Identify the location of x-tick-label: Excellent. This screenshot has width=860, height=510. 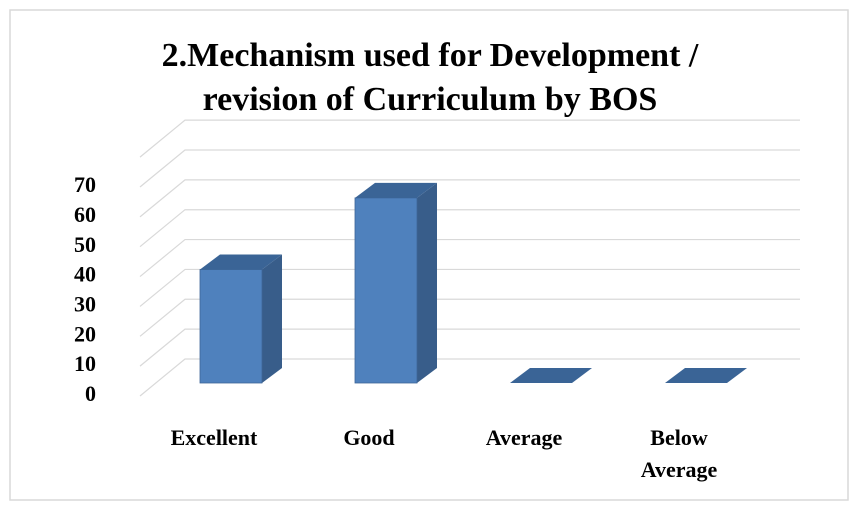
(214, 437).